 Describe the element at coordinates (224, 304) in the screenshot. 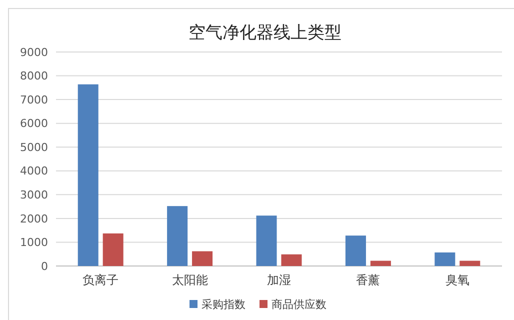

I see `legend-label: 采购指数` at that location.